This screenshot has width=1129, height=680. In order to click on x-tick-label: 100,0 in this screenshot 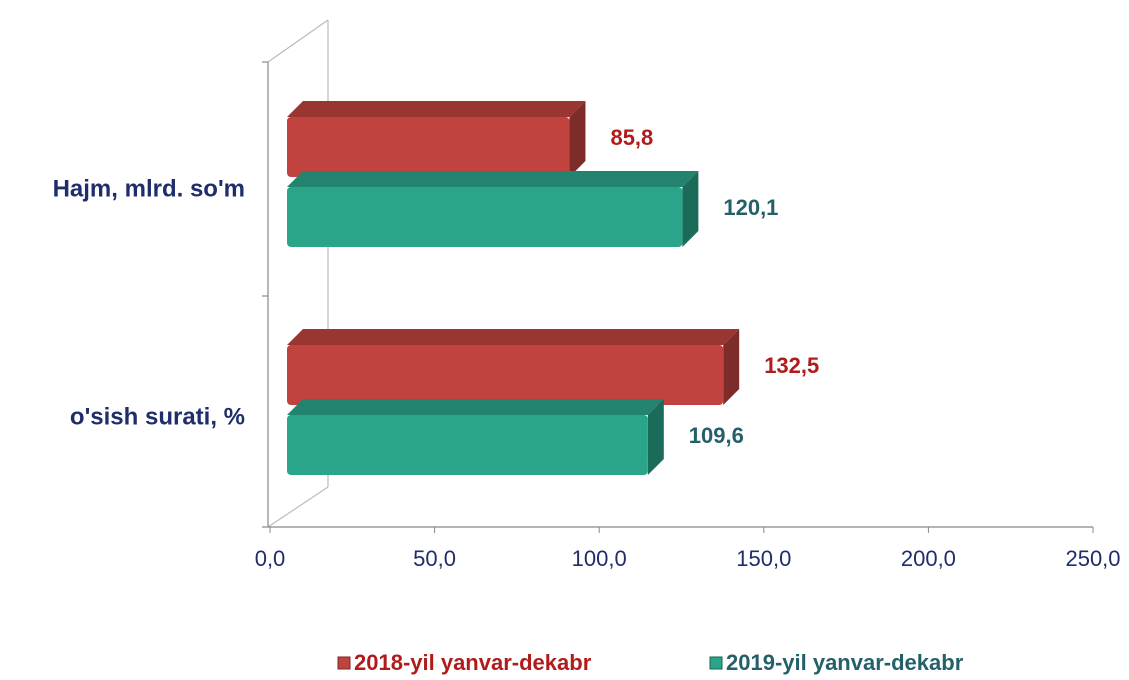, I will do `click(599, 558)`.